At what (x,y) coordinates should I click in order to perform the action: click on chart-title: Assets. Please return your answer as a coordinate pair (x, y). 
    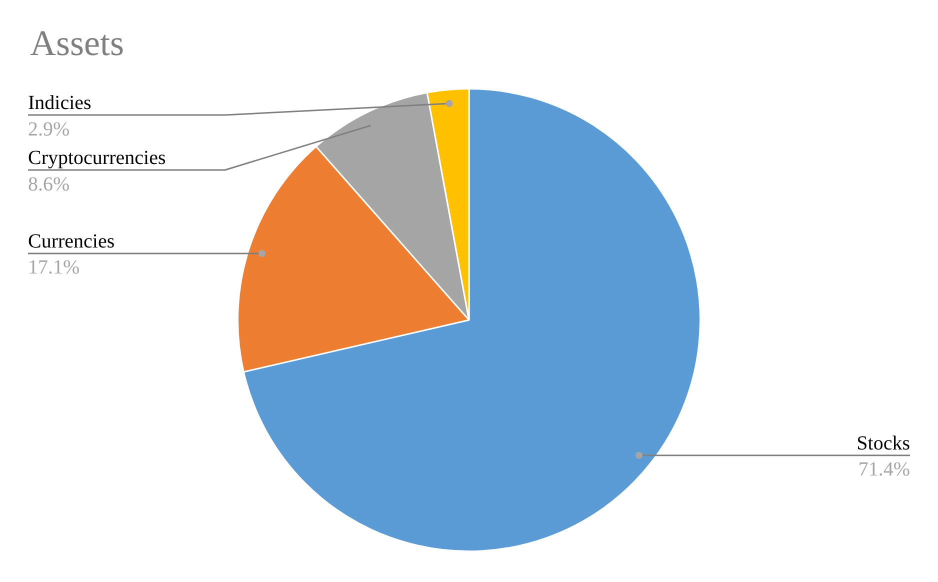
    Looking at the image, I should click on (77, 43).